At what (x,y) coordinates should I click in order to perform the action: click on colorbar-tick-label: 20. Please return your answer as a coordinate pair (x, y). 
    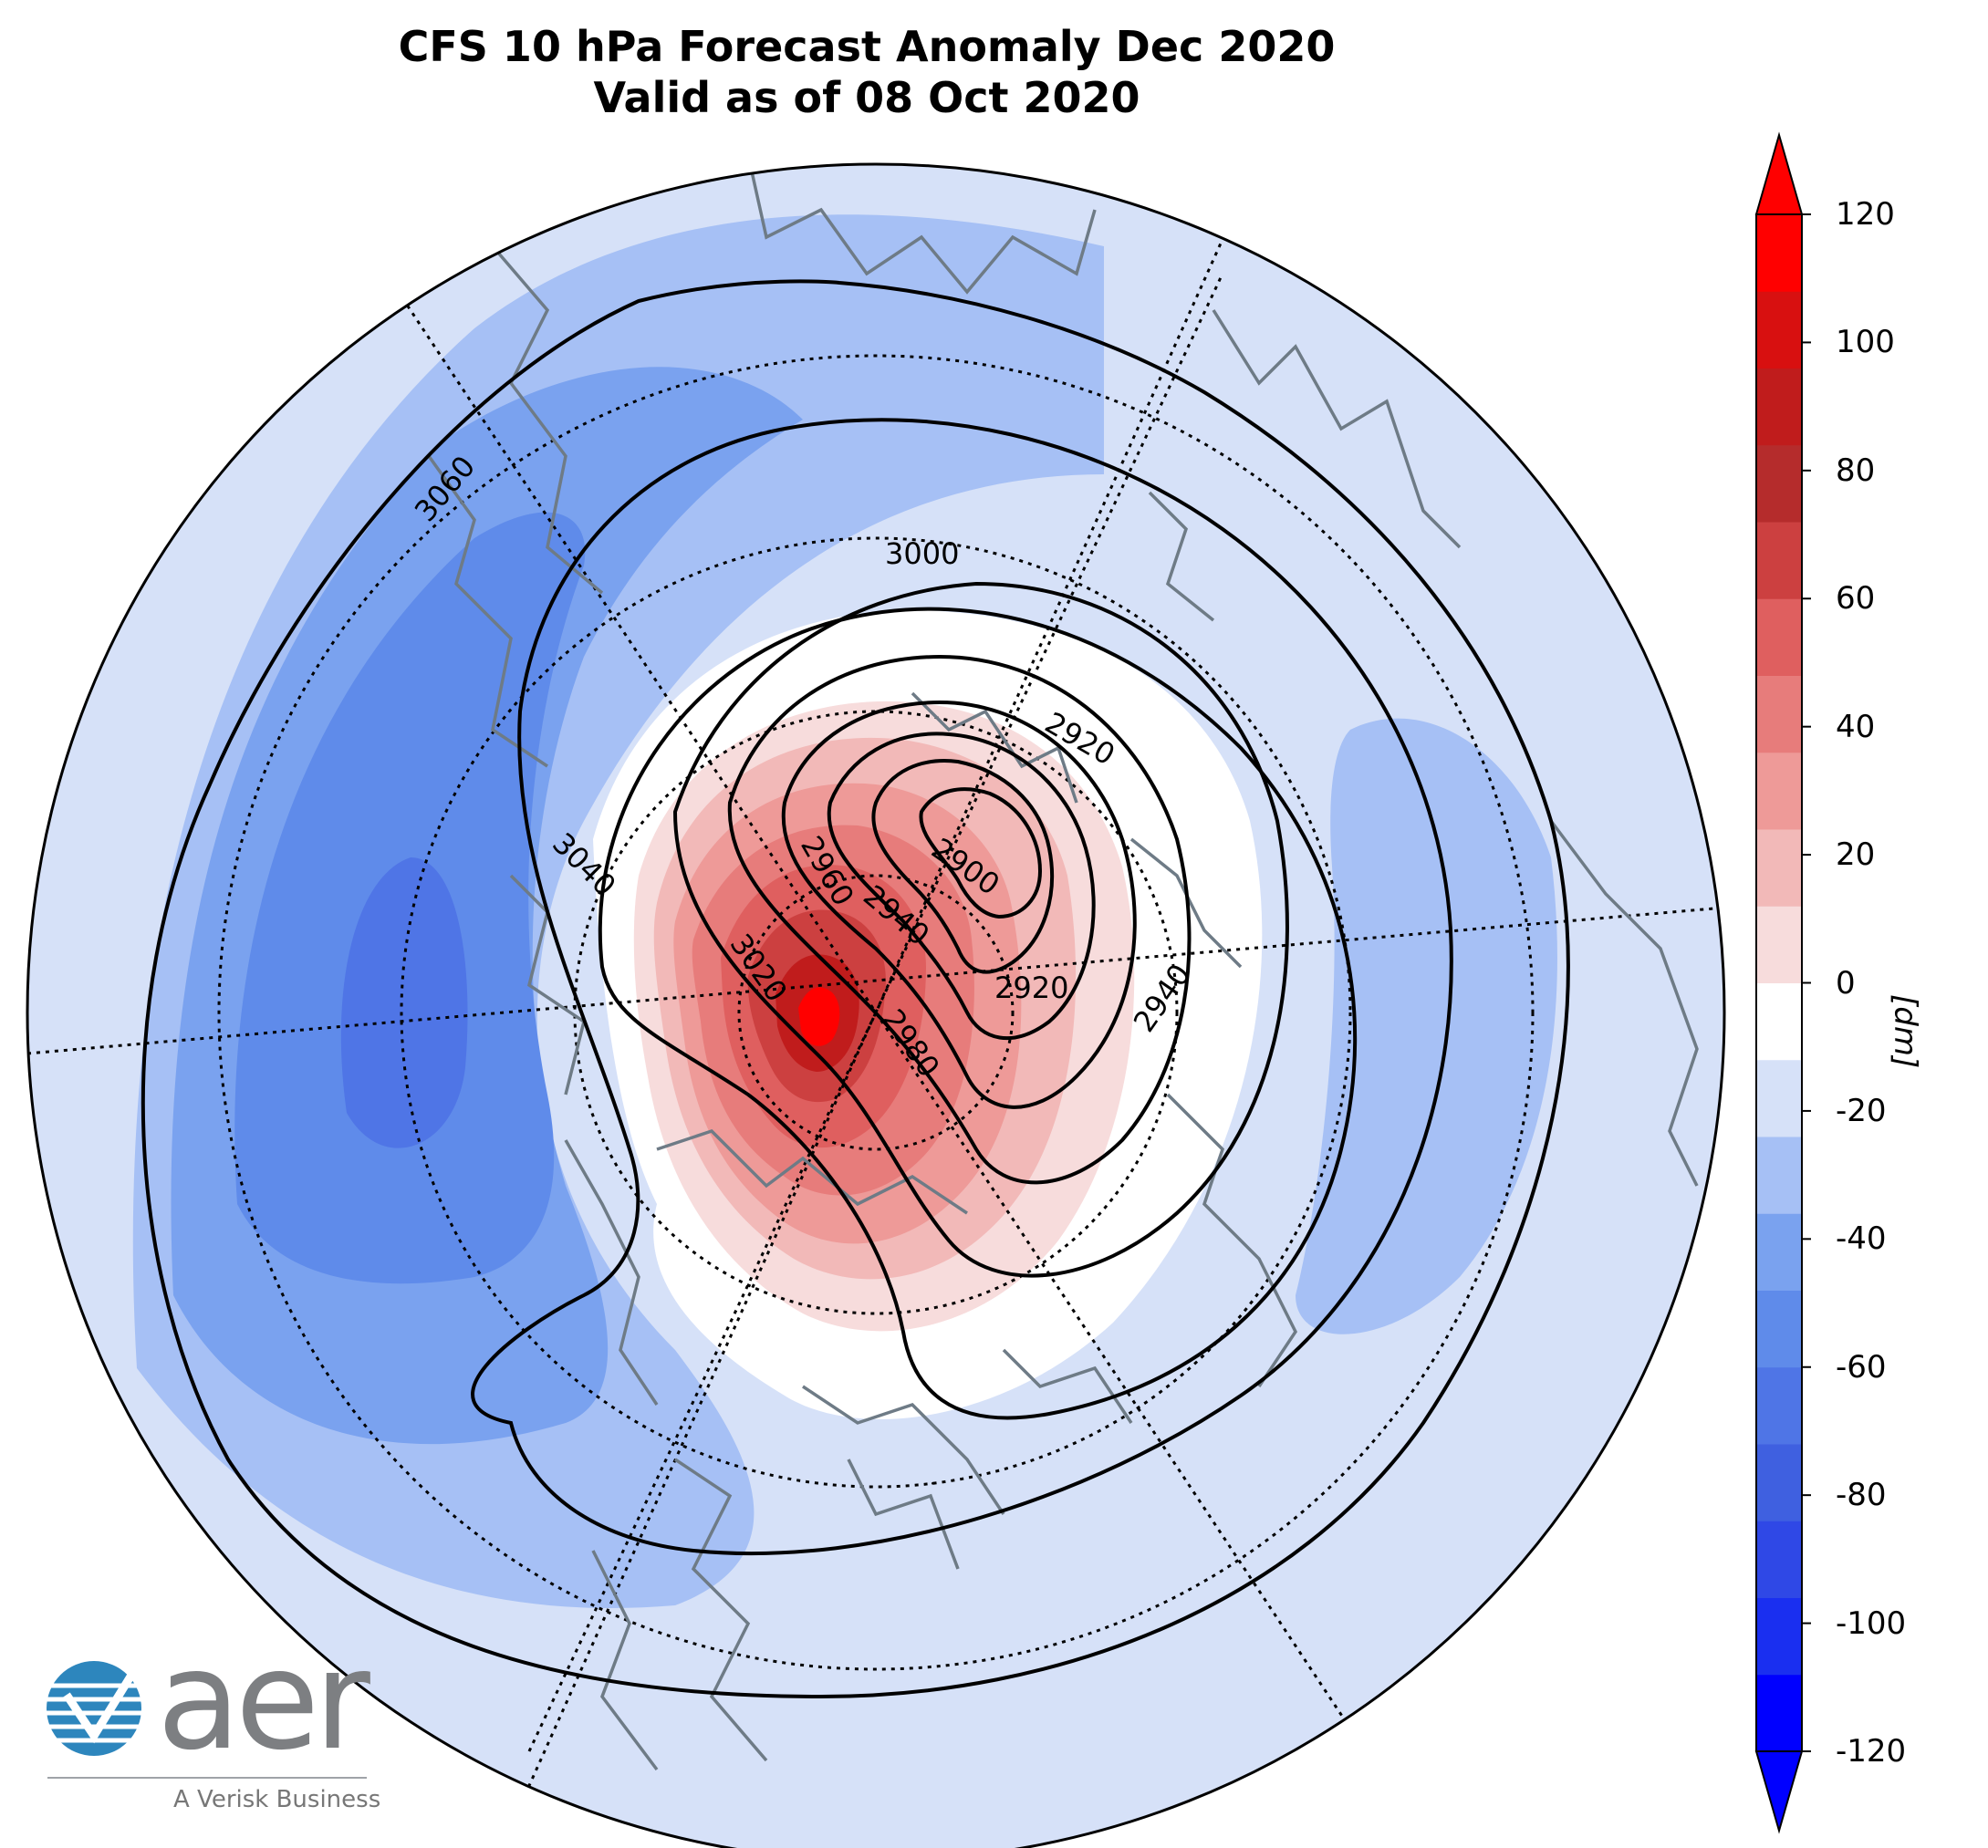
    Looking at the image, I should click on (1856, 855).